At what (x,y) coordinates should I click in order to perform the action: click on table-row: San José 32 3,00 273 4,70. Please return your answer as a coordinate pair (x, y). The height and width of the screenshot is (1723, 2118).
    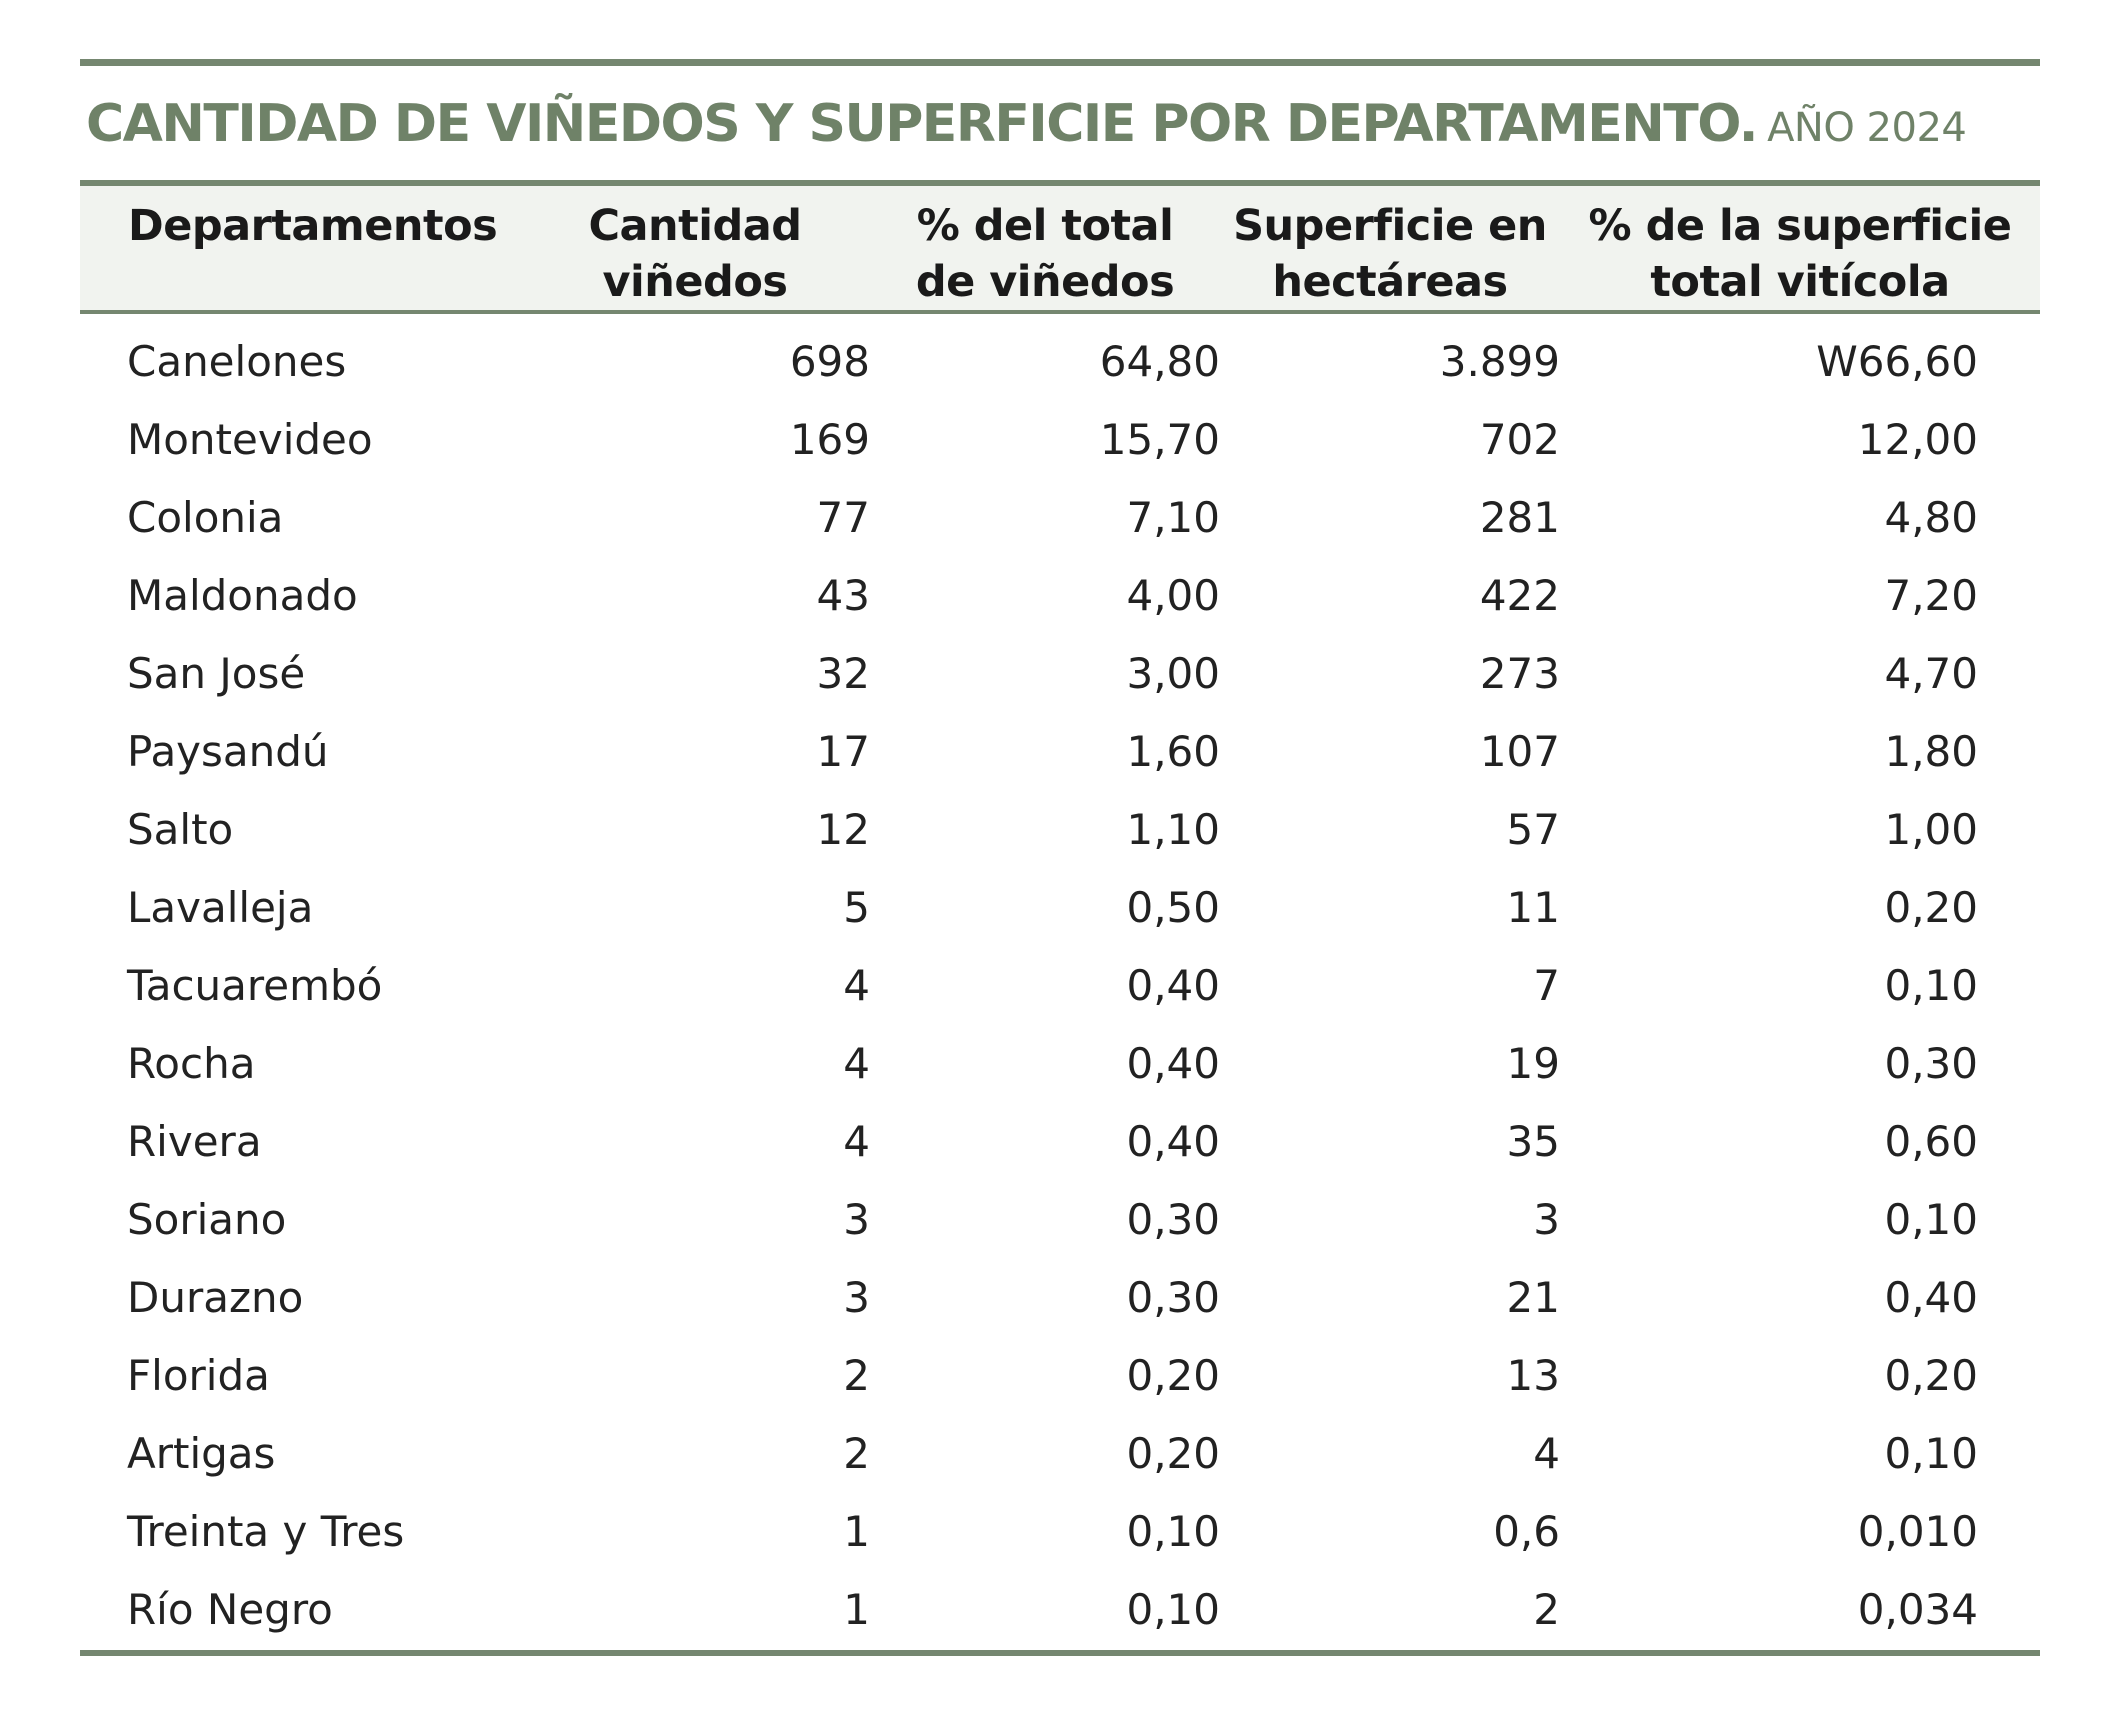
    Looking at the image, I should click on (1060, 673).